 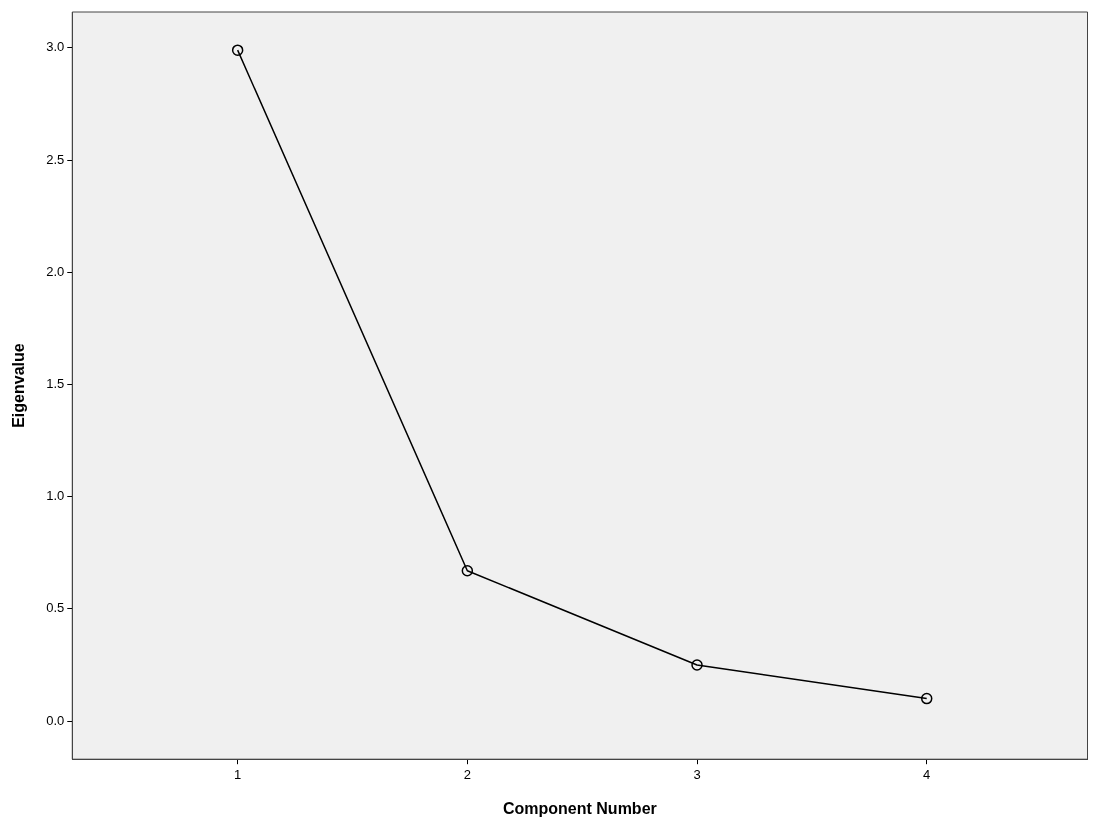 What do you see at coordinates (19, 385) in the screenshot?
I see `y-axis-title: Eigenvalue` at bounding box center [19, 385].